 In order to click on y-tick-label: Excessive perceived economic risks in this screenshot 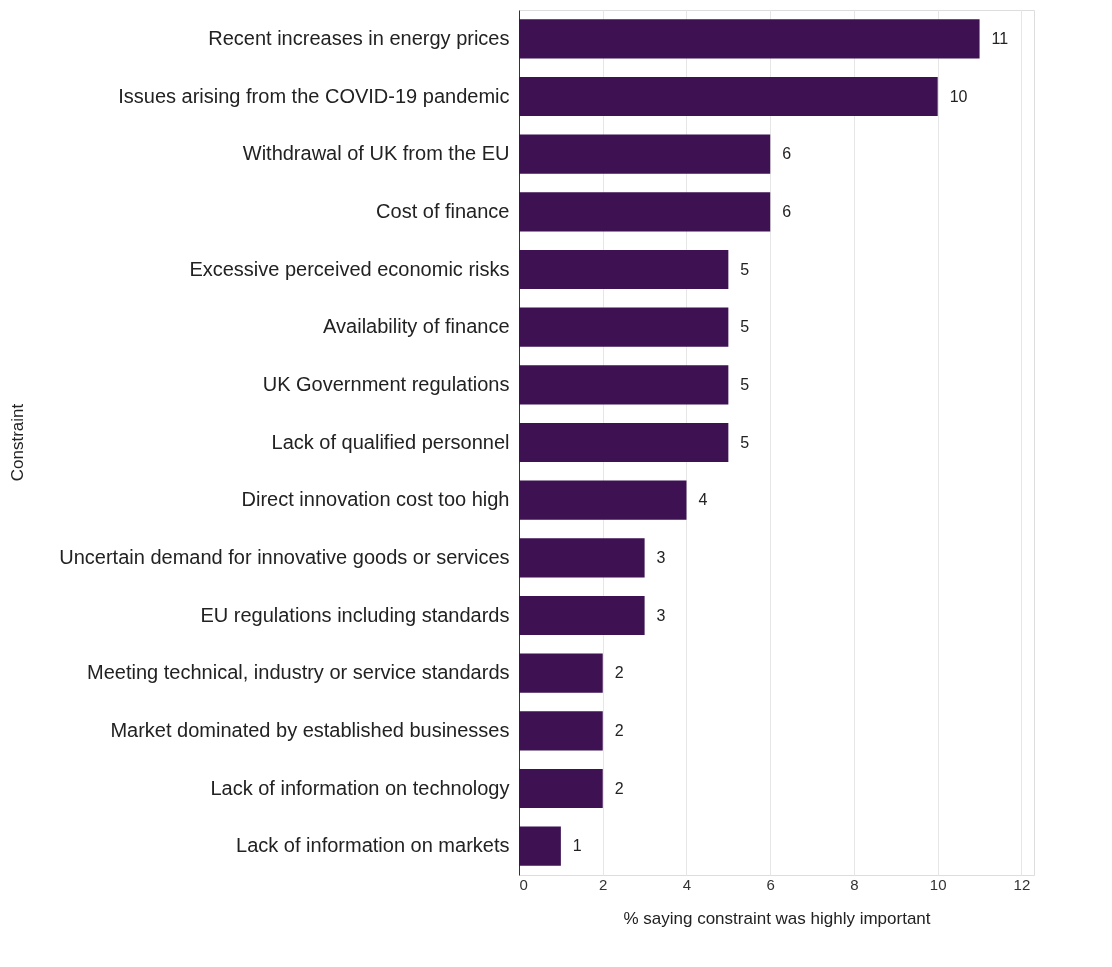, I will do `click(349, 268)`.